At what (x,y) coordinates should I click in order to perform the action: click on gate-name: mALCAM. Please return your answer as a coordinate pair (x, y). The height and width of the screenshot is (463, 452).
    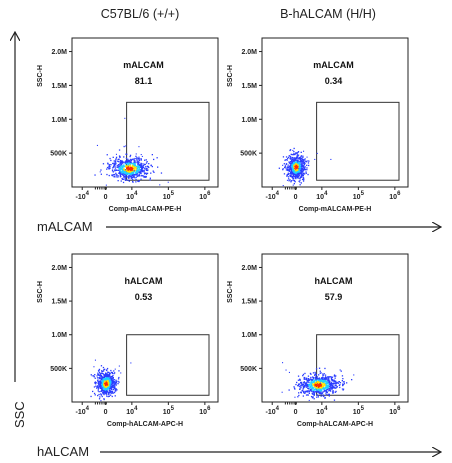
    Looking at the image, I should click on (333, 65).